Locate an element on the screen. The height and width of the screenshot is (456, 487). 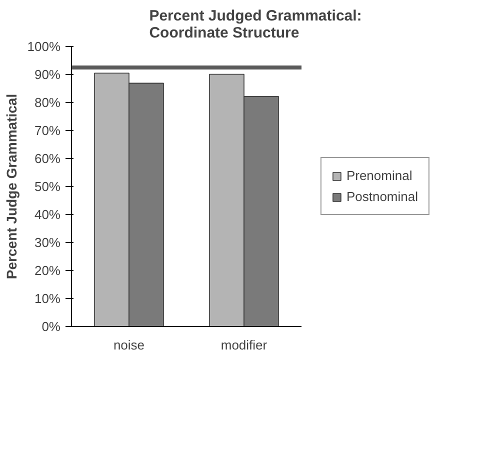
y-tick-label: 0% is located at coordinates (51, 326).